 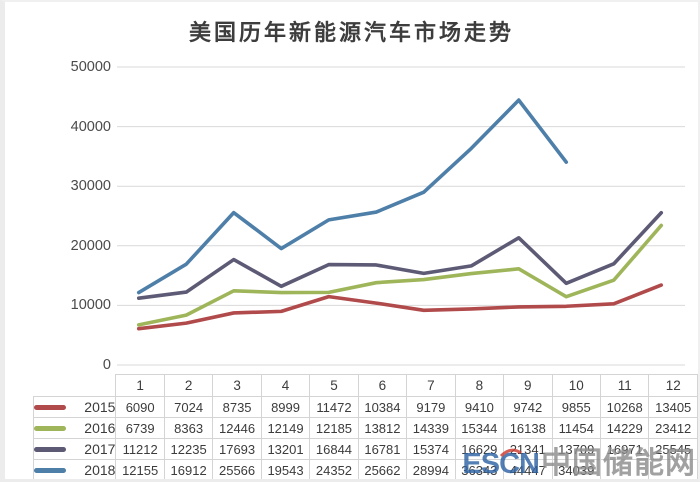 I want to click on value-cell: 9179, so click(x=431, y=407).